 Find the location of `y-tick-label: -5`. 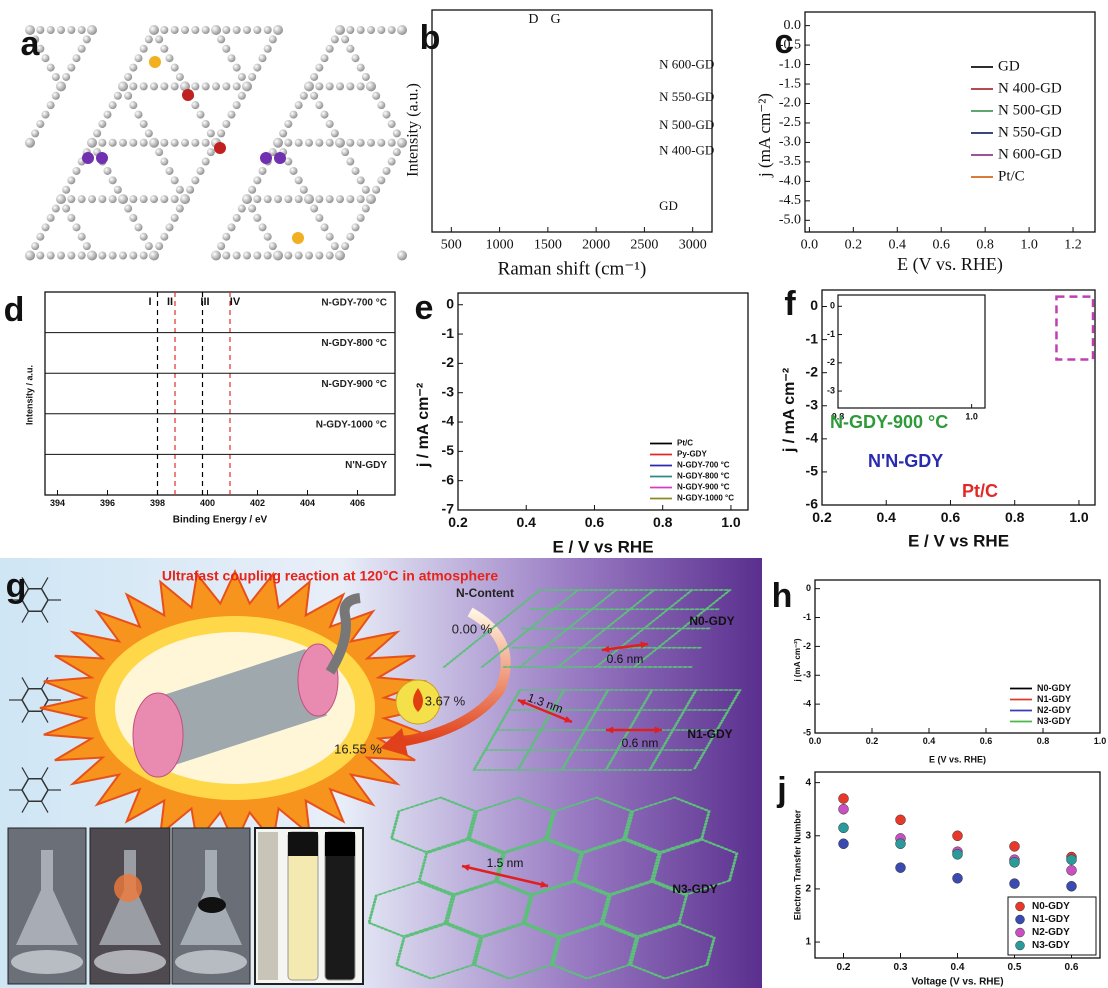

y-tick-label: -5 is located at coordinates (807, 732).